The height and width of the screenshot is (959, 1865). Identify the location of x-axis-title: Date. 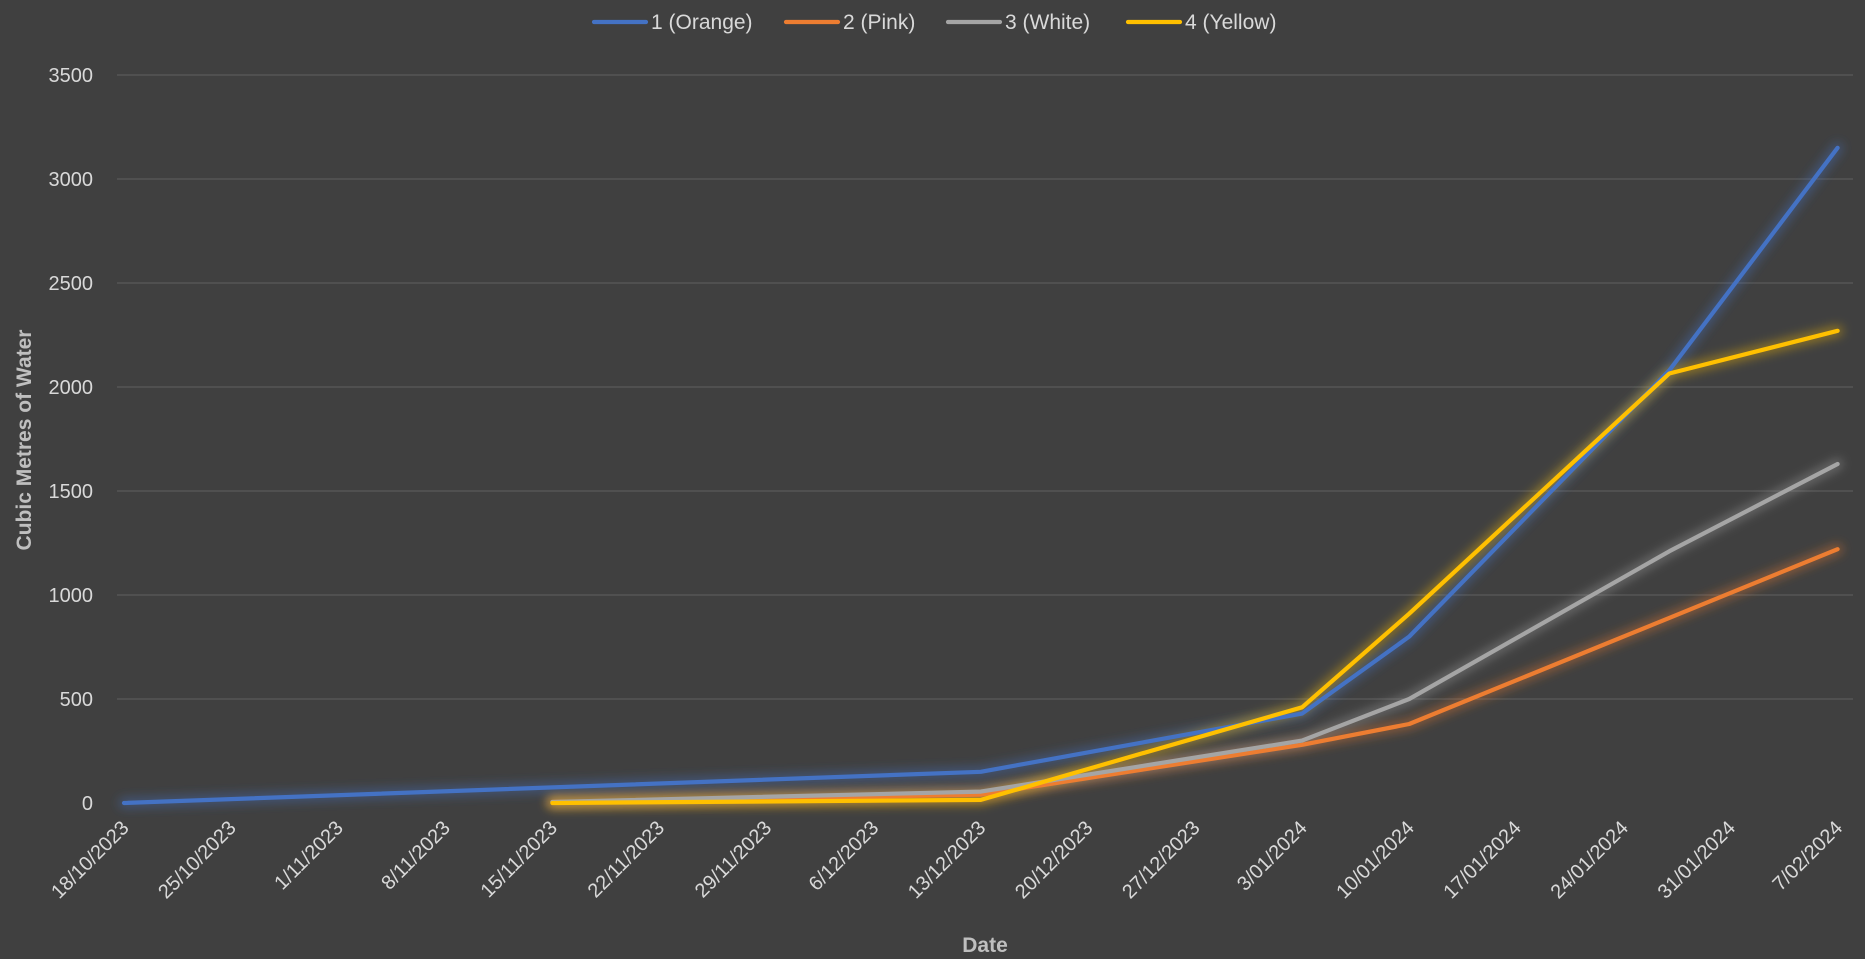
(985, 945).